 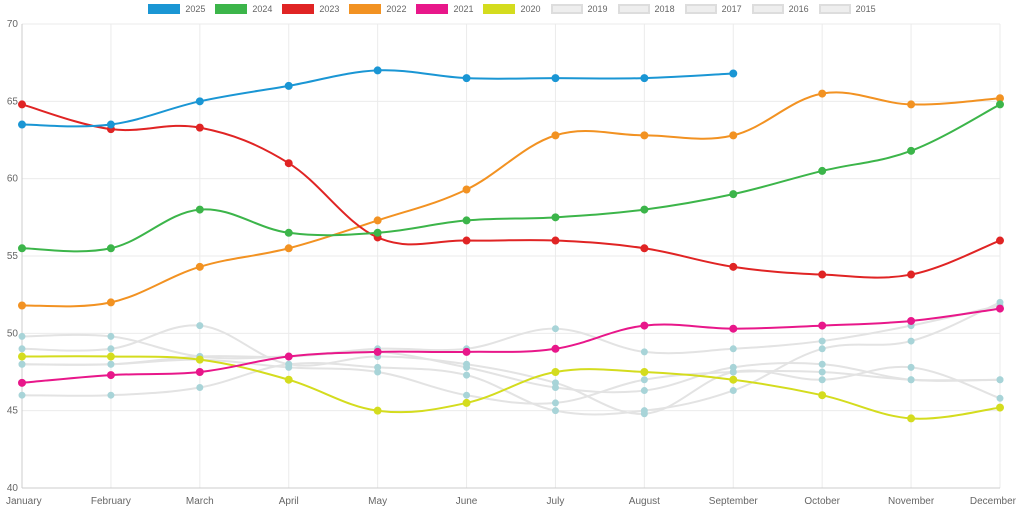 I want to click on legend-item-2024: 2024, so click(x=243, y=9).